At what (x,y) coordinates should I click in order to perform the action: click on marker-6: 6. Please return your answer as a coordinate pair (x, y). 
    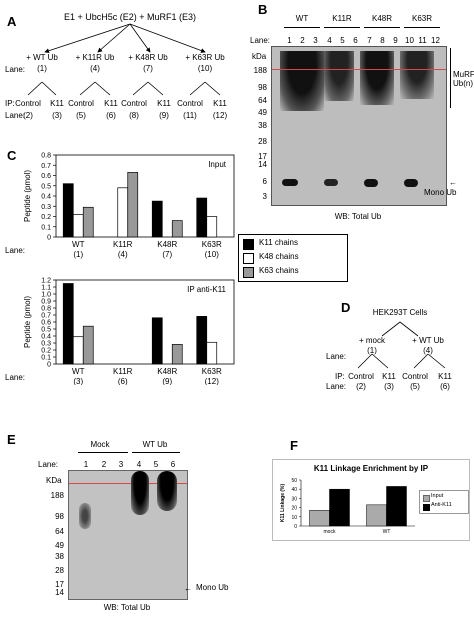
    Looking at the image, I should click on (264, 181).